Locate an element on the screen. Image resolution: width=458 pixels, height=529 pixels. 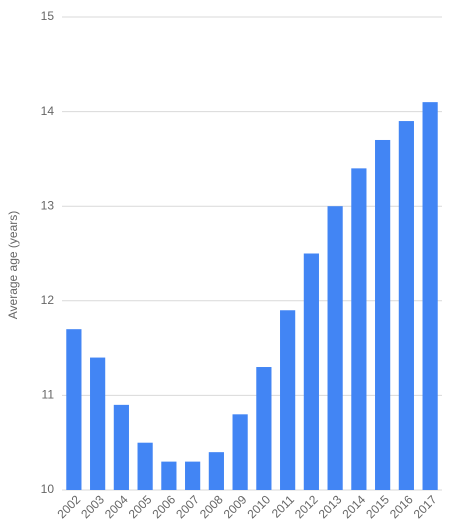
x-tick-label: 2012 is located at coordinates (306, 506).